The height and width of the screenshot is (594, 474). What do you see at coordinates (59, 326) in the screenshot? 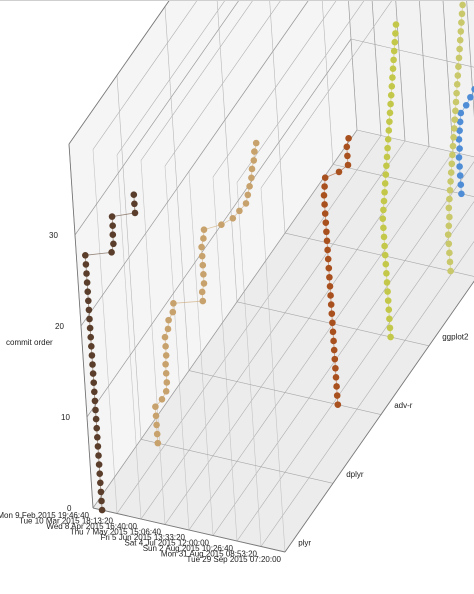
I see `z-tick-label: 20` at bounding box center [59, 326].